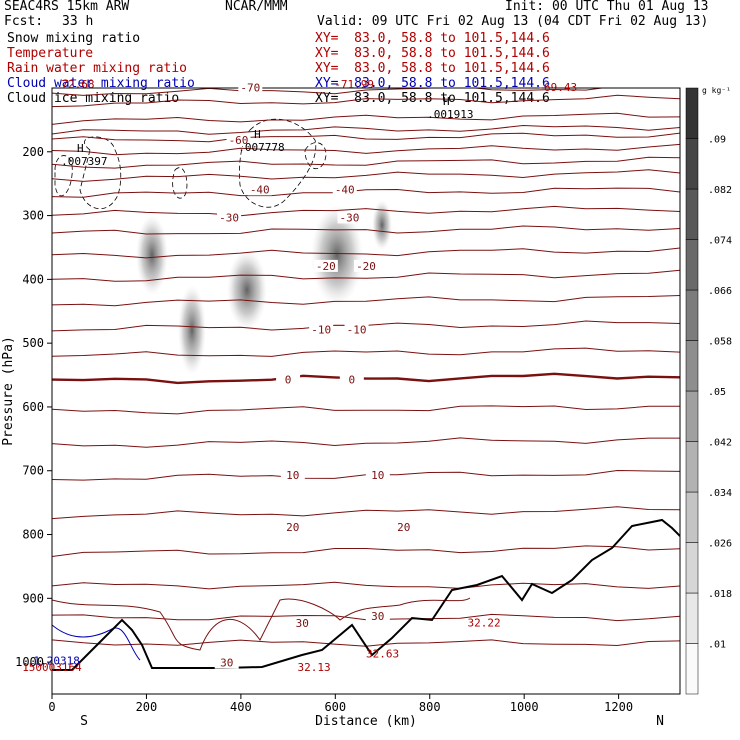 This screenshot has height=740, width=740. What do you see at coordinates (147, 707) in the screenshot?
I see `x-tick-label-1: 200` at bounding box center [147, 707].